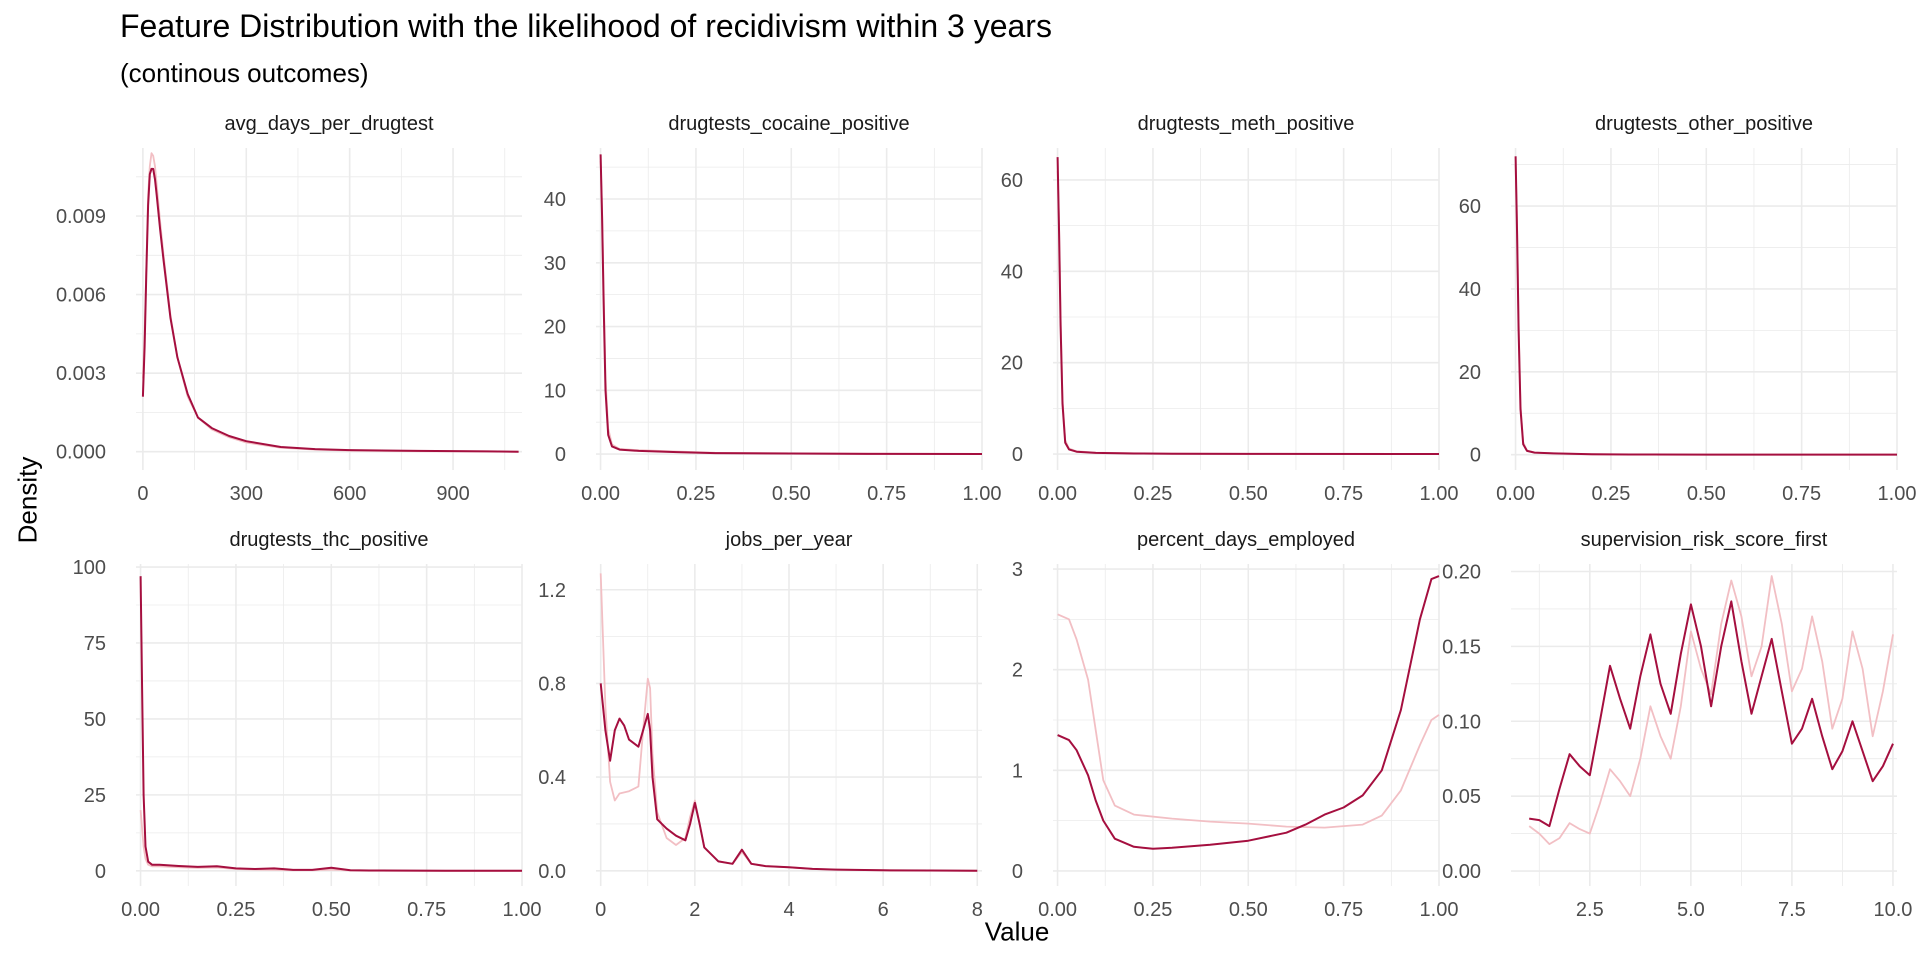 This screenshot has height=960, width=1920. I want to click on y-tick-label: 1.2, so click(552, 591).